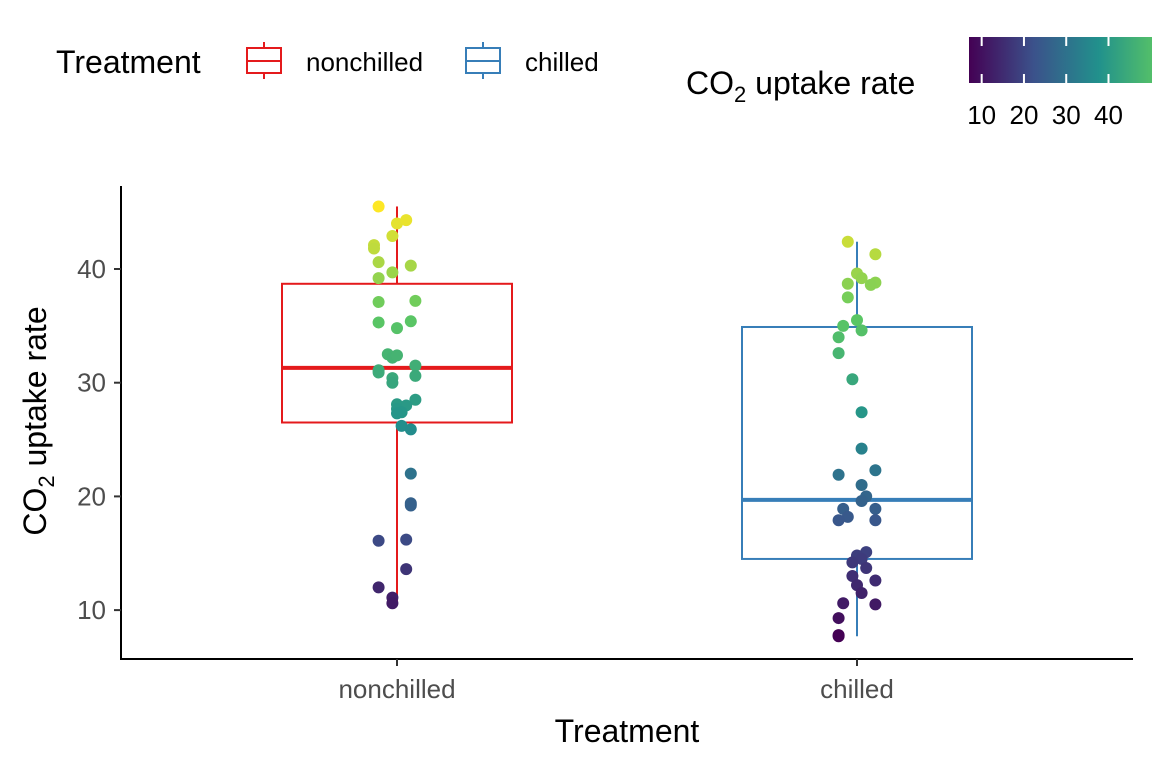  What do you see at coordinates (91, 610) in the screenshot?
I see `y-tick-label: 10` at bounding box center [91, 610].